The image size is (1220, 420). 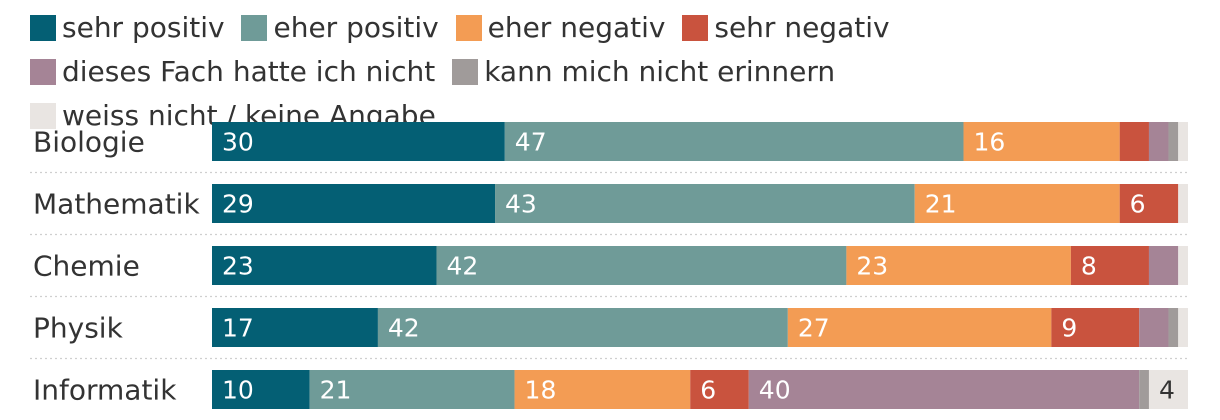 What do you see at coordinates (354, 203) in the screenshot?
I see `bar-segment-mathematik-sehr-positiv` at bounding box center [354, 203].